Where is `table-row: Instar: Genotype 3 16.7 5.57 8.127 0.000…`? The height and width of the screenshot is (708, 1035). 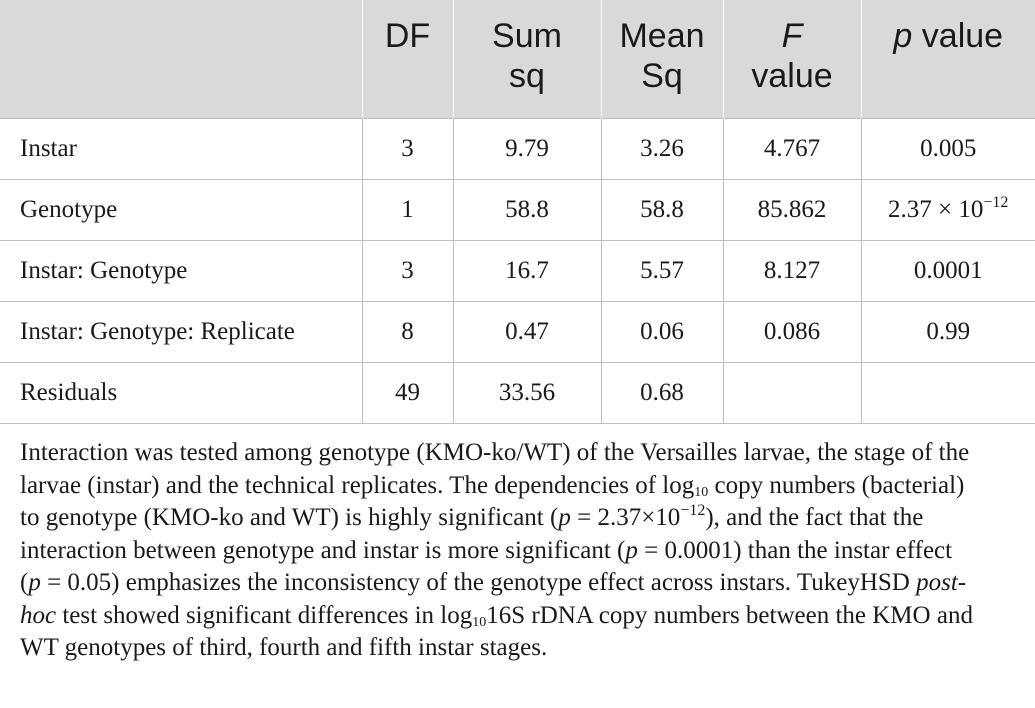
table-row: Instar: Genotype 3 16.7 5.57 8.127 0.000… is located at coordinates (517, 270).